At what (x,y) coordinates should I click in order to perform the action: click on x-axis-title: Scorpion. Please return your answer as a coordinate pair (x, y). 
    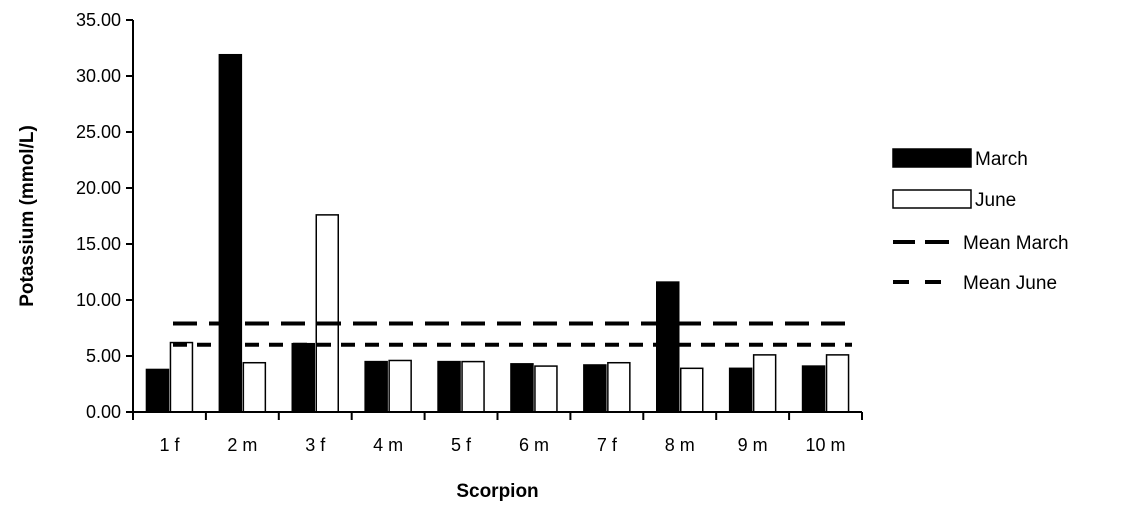
    Looking at the image, I should click on (497, 491).